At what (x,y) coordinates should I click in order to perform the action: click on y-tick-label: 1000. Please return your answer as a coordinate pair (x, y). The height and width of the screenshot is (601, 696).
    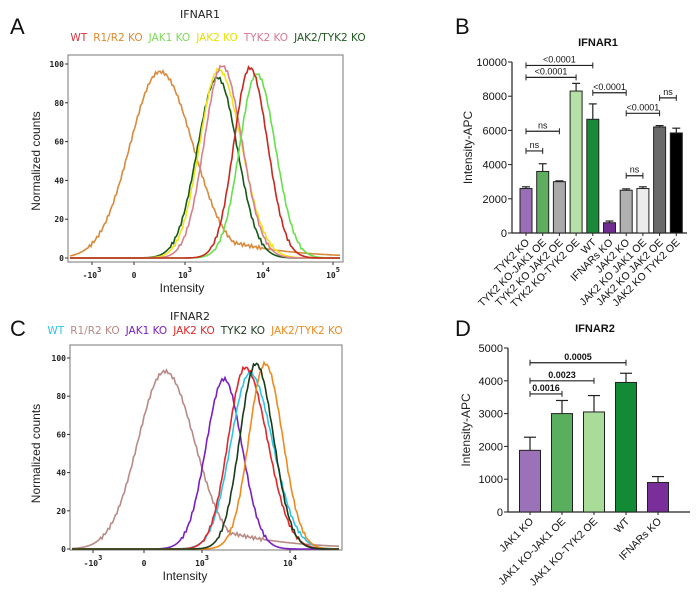
    Looking at the image, I should click on (491, 480).